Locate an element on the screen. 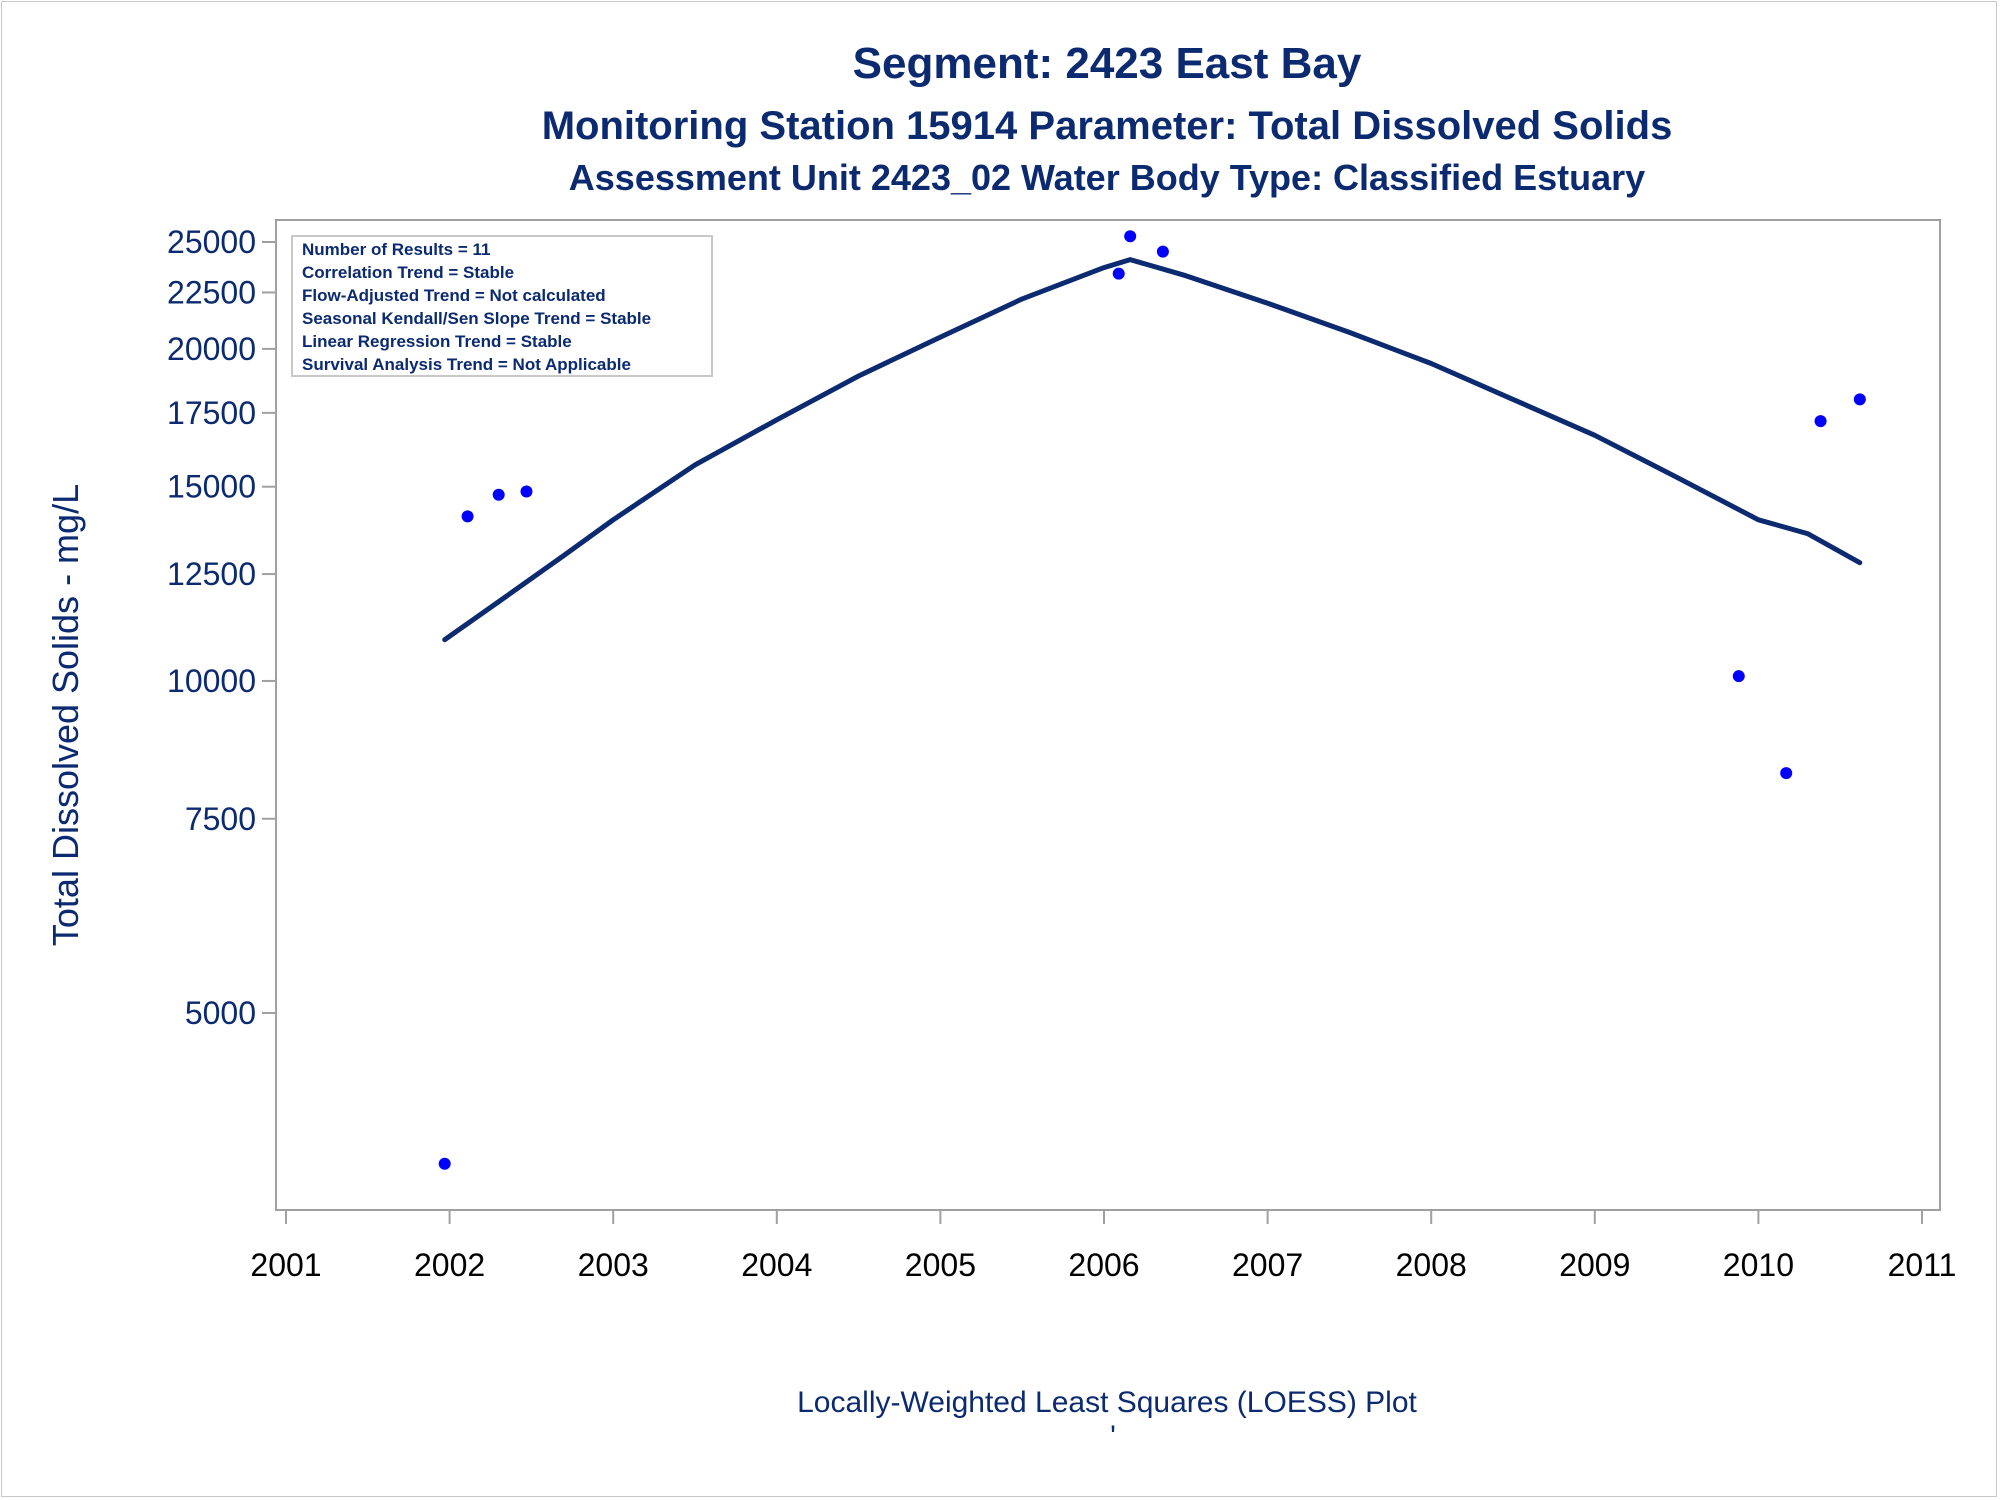 The height and width of the screenshot is (1500, 2000). x-tick-label: 2009 is located at coordinates (1594, 1265).